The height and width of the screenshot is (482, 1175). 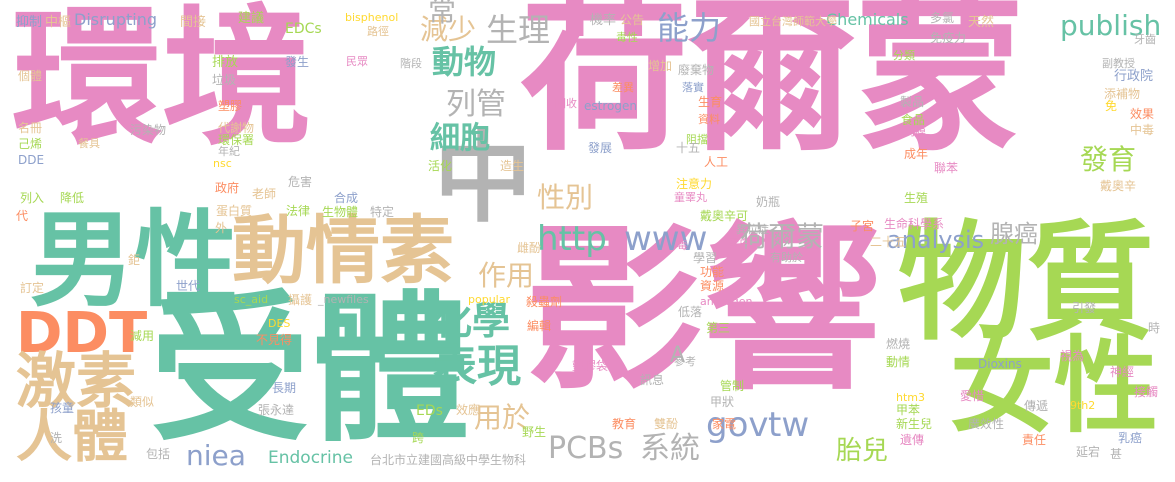 I want to click on word-6: 男性, so click(x=134, y=260).